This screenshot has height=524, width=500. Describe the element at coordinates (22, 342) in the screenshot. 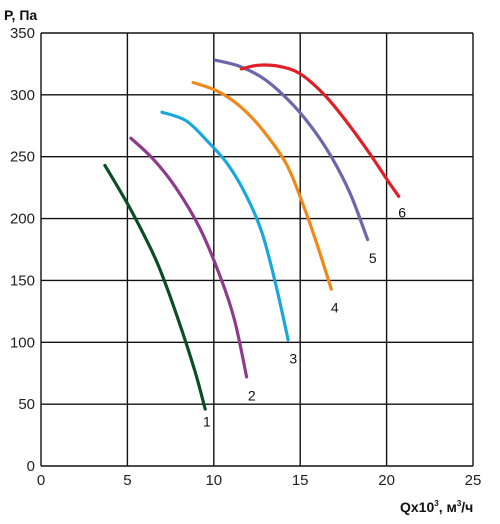

I see `y-tick-label: 100` at that location.